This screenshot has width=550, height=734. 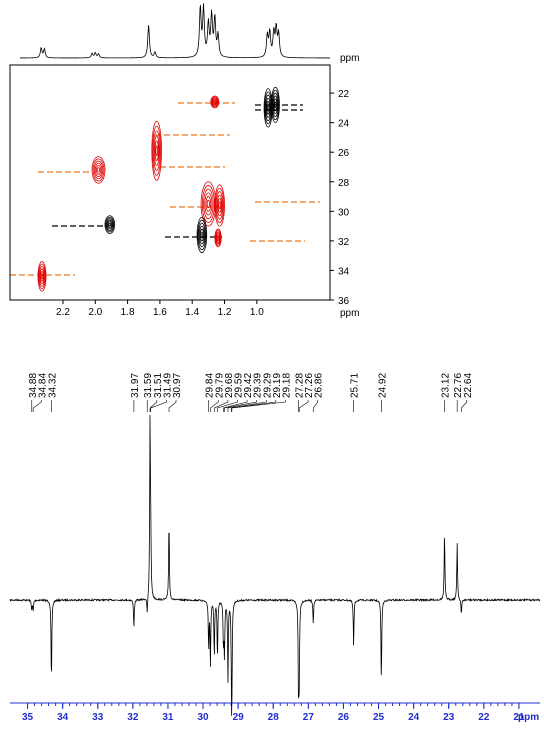 I want to click on y-tick-label: 30, so click(x=344, y=212).